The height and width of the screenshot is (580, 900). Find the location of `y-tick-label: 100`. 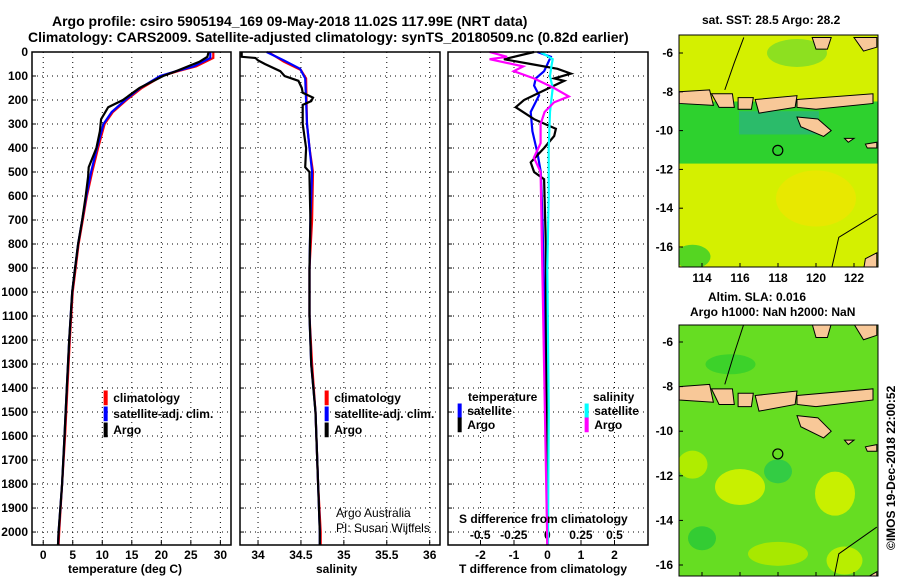

y-tick-label: 100 is located at coordinates (18, 76).